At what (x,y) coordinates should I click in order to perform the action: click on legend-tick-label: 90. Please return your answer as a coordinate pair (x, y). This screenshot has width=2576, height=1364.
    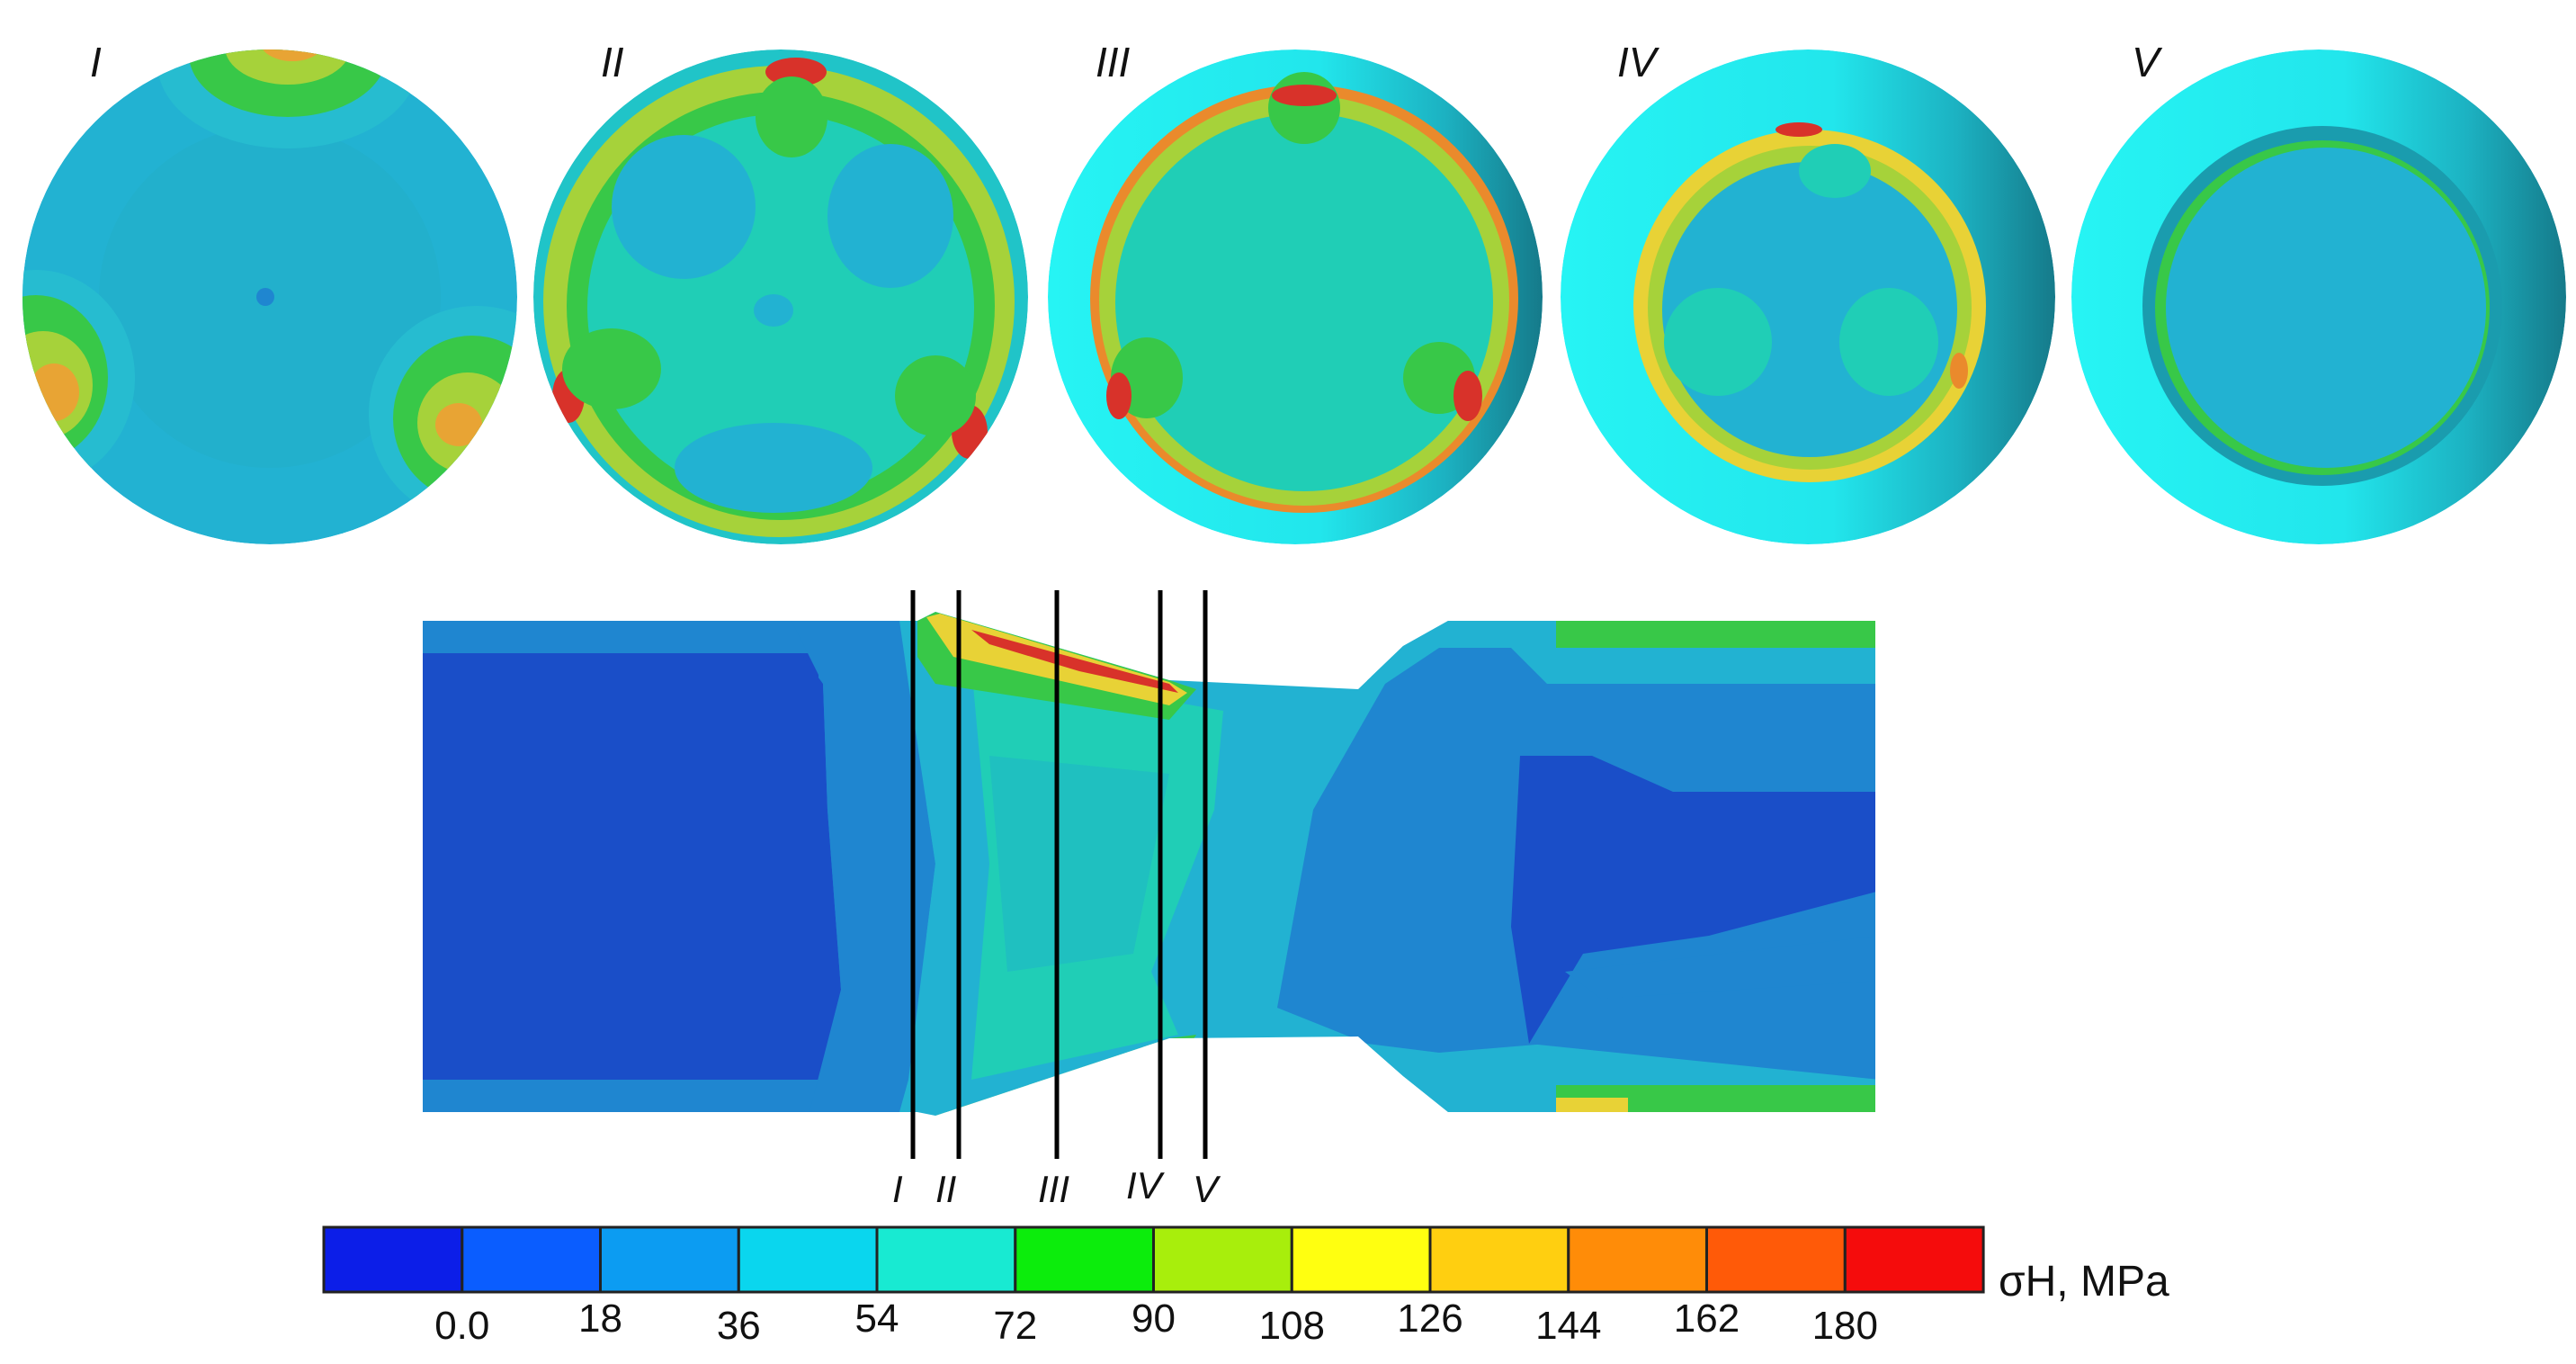
    Looking at the image, I should click on (1153, 1319).